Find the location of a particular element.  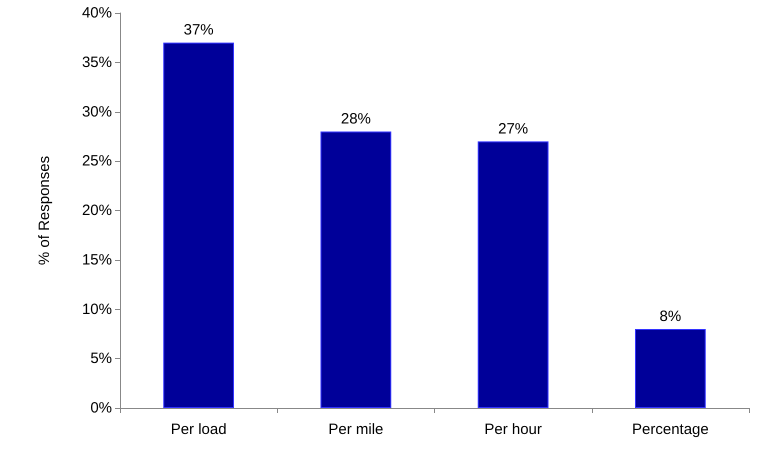

y-axis-title: % of Responses is located at coordinates (44, 211).